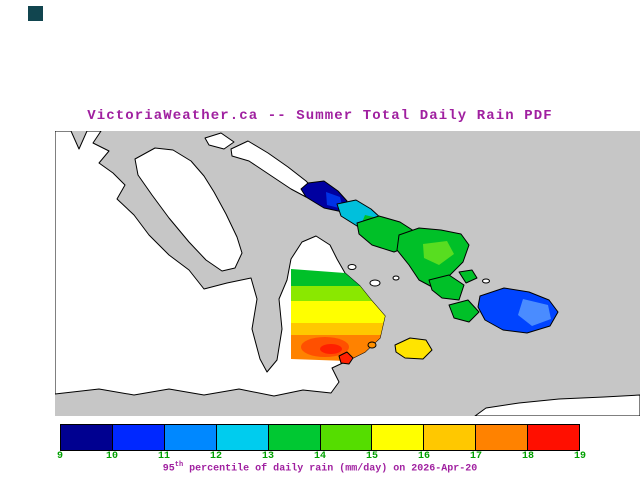  What do you see at coordinates (424, 456) in the screenshot?
I see `colorbar-tick-label: 16` at bounding box center [424, 456].